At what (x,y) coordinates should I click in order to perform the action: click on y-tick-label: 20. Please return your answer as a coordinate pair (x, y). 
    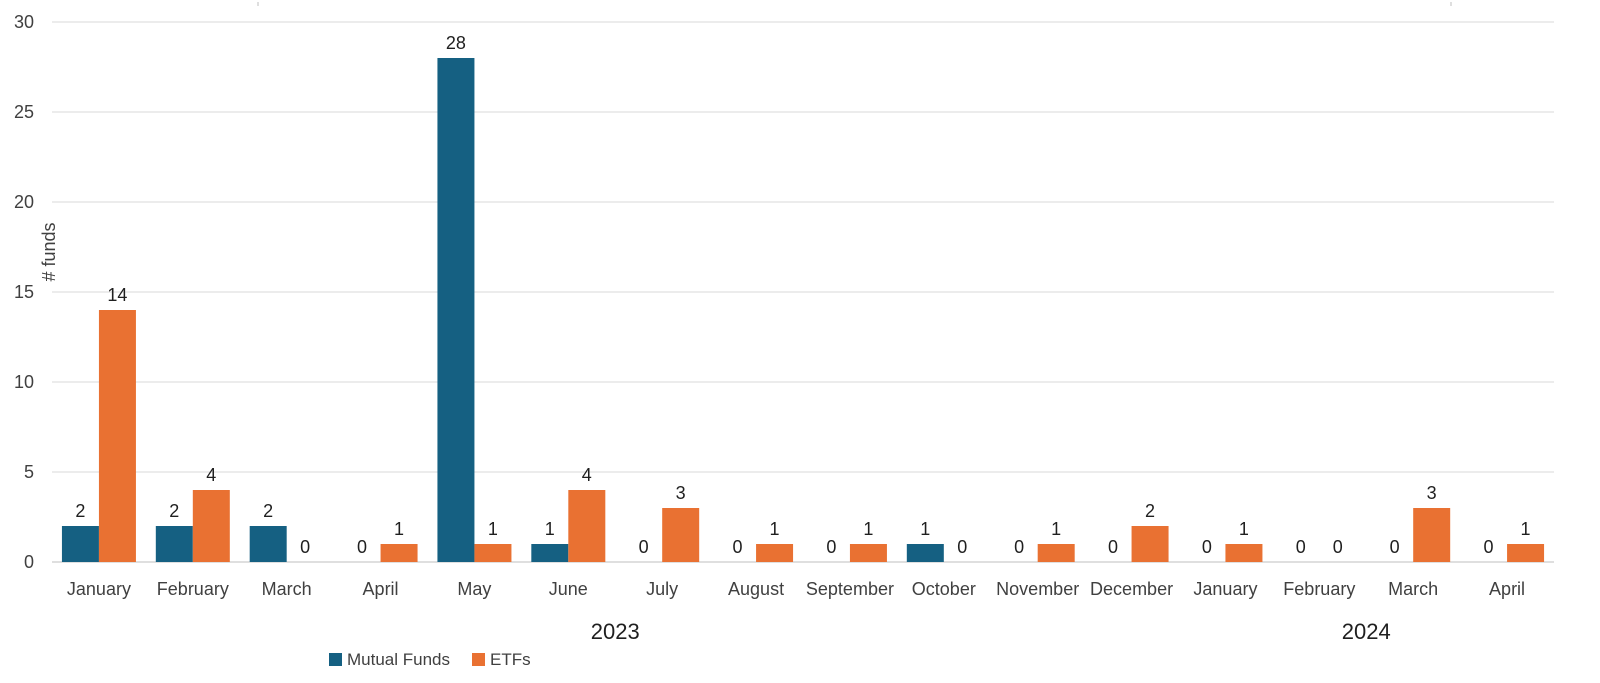
    Looking at the image, I should click on (24, 202).